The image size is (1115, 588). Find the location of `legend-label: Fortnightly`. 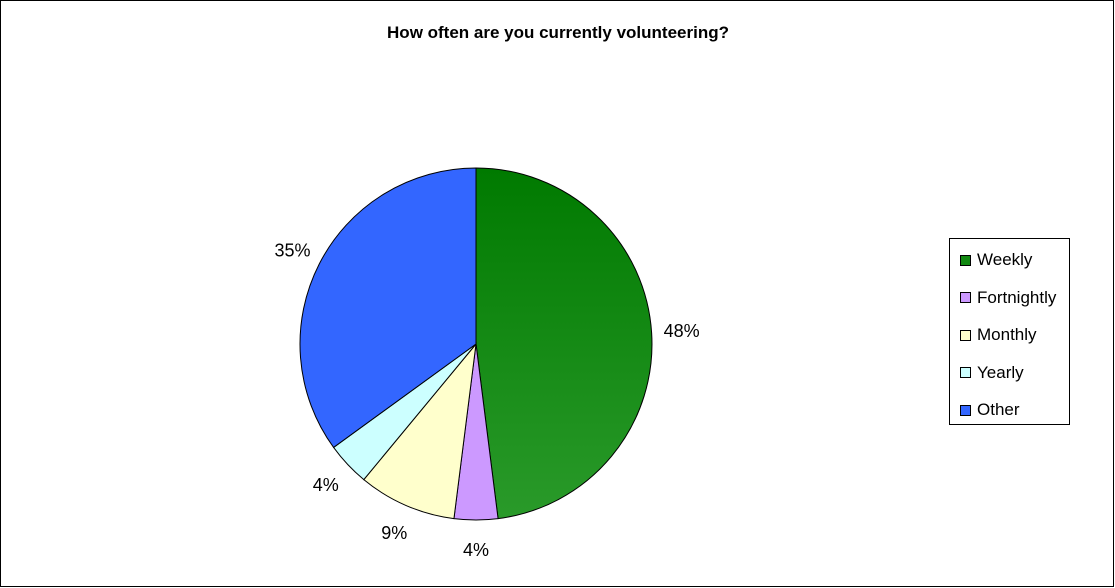

legend-label: Fortnightly is located at coordinates (1017, 297).